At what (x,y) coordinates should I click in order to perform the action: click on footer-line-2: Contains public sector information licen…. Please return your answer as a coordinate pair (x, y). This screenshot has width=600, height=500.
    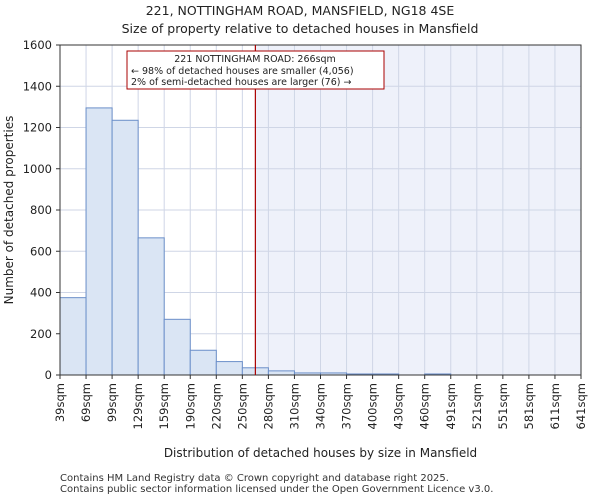
    Looking at the image, I should click on (277, 489).